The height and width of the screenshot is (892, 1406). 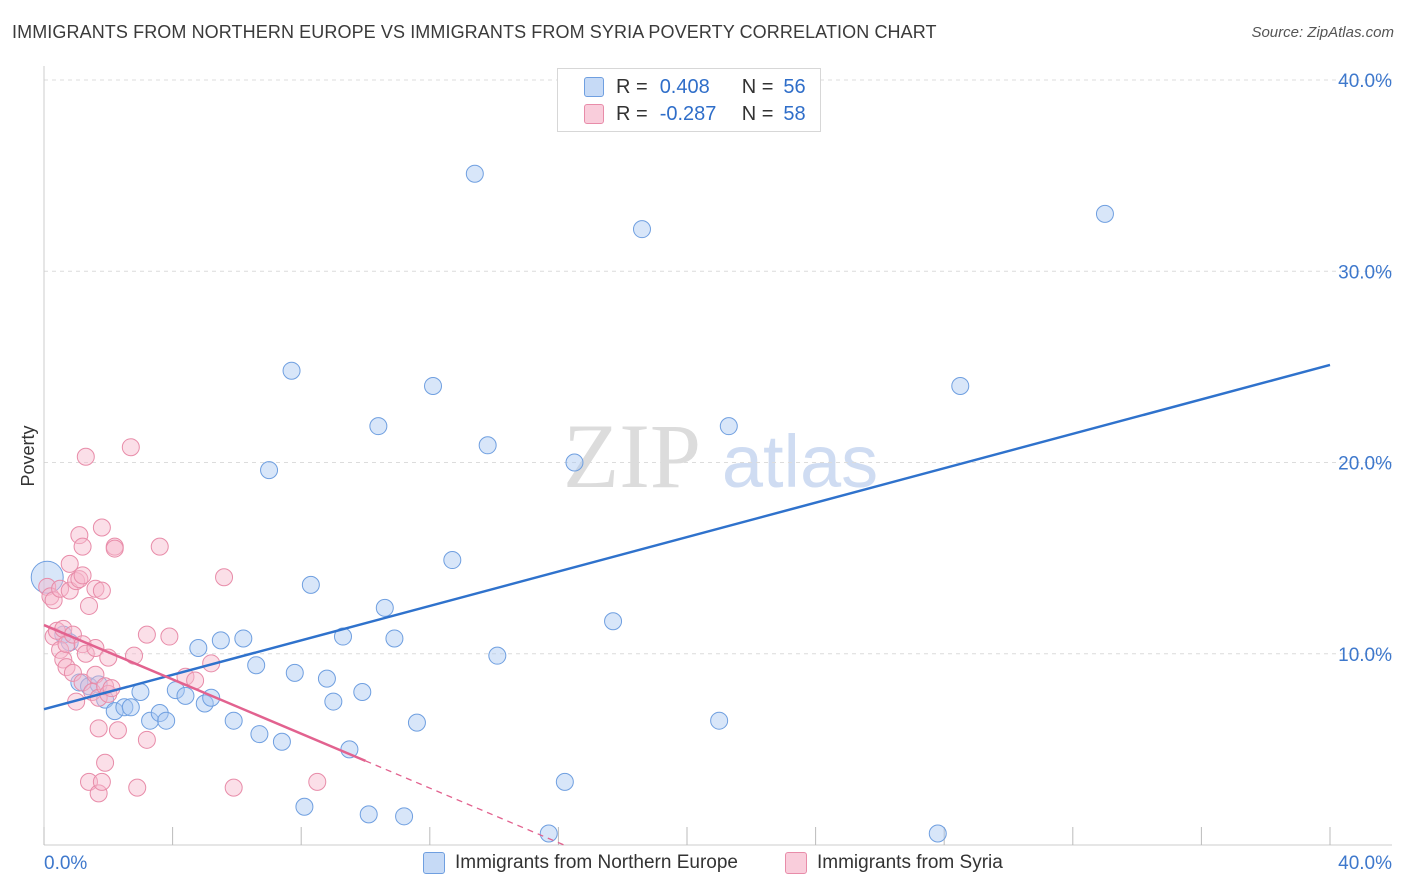 I want to click on stats-legend: R = 0.408 N = 56 R = -0.287 N = 58, so click(x=689, y=100).